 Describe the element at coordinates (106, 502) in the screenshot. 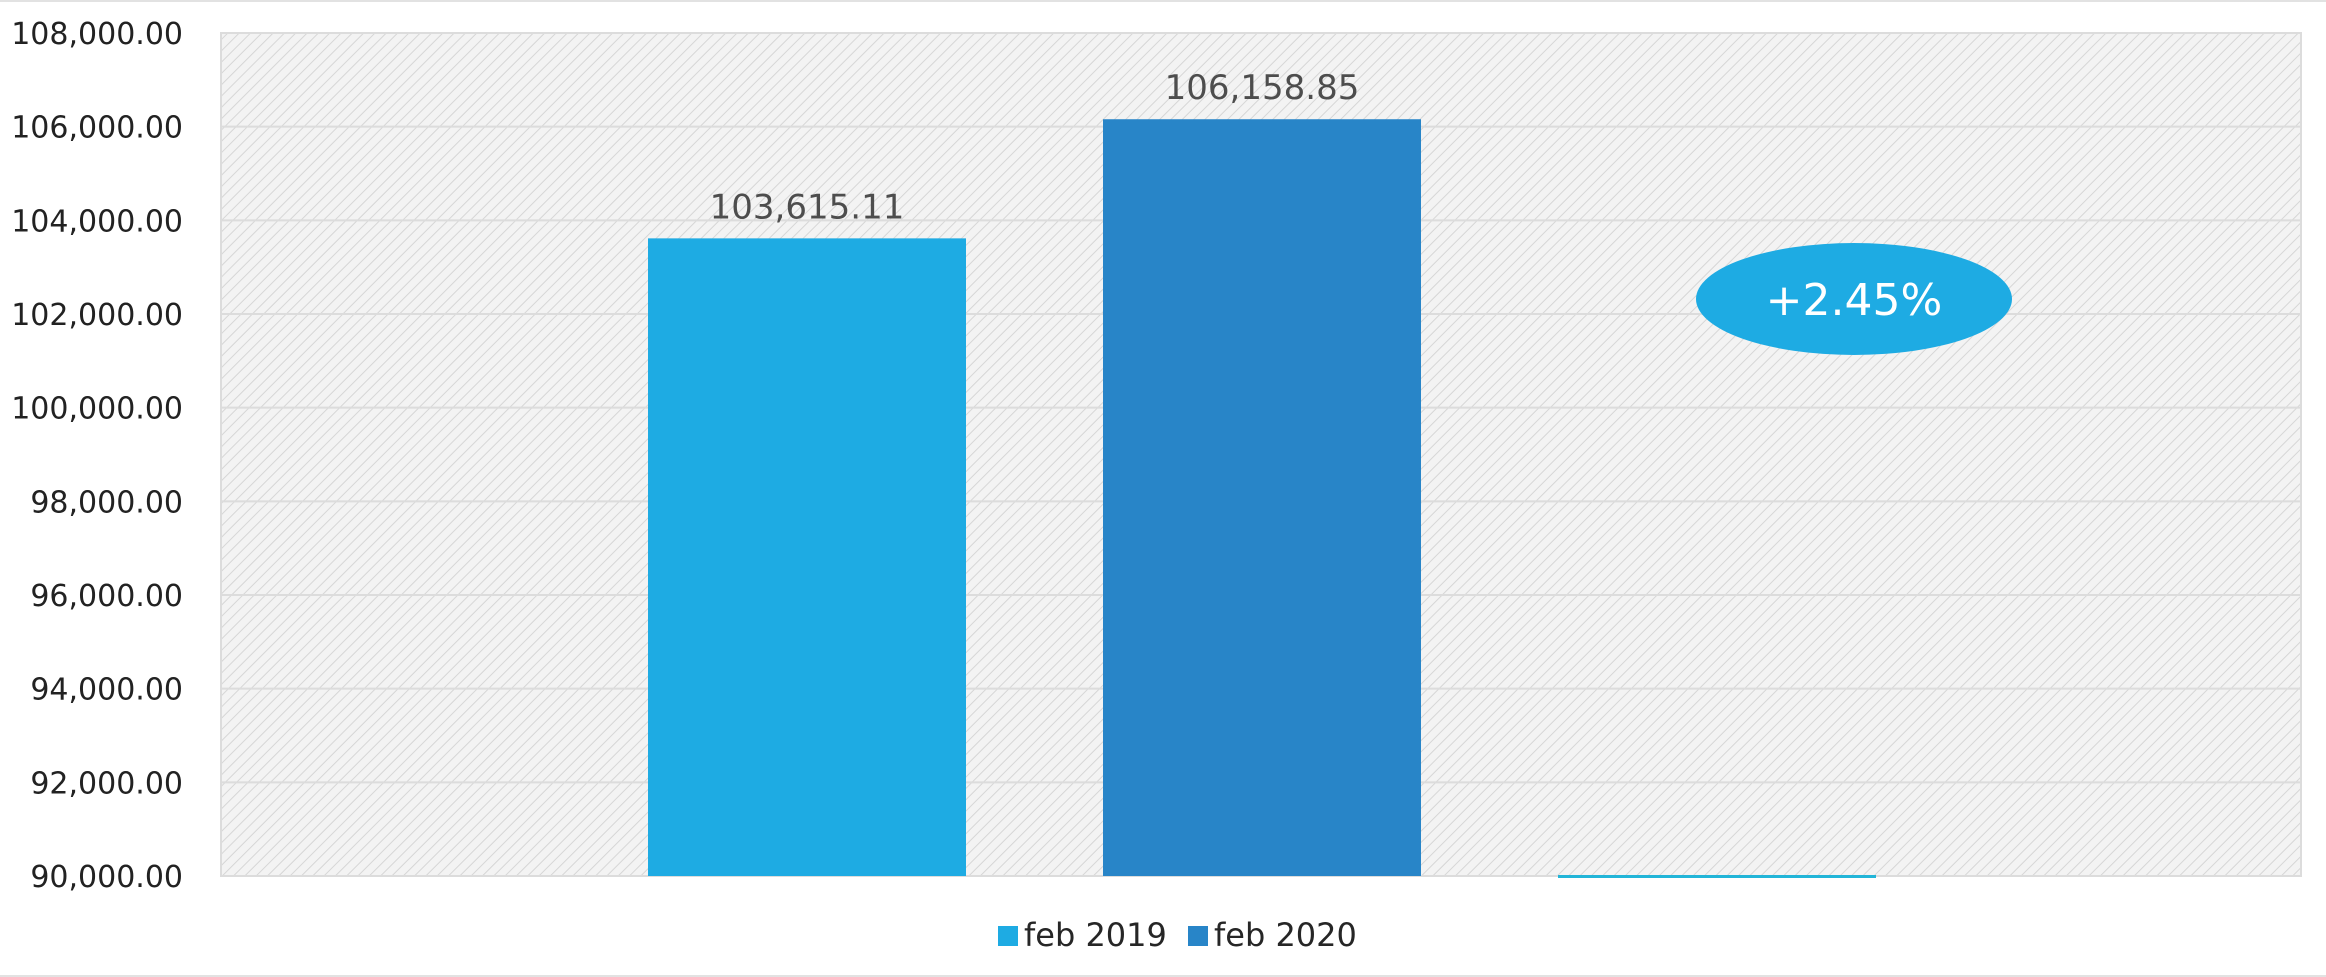

I see `y-tick-label: 98,000.00` at that location.